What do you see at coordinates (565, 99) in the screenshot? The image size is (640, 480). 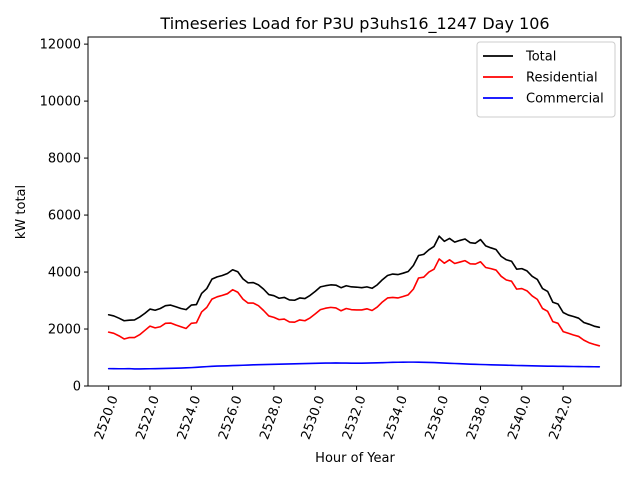 I see `legend-label-commercial: Commercial` at bounding box center [565, 99].